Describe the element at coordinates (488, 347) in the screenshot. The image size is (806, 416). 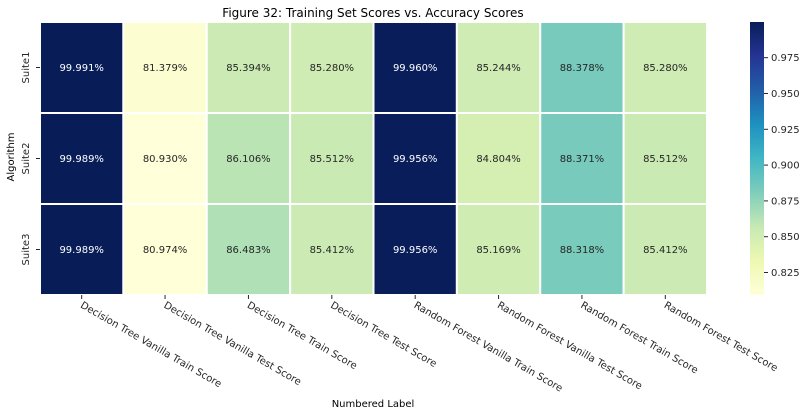
I see `x-tick-label: Random Forest Vanilla Train Score` at that location.